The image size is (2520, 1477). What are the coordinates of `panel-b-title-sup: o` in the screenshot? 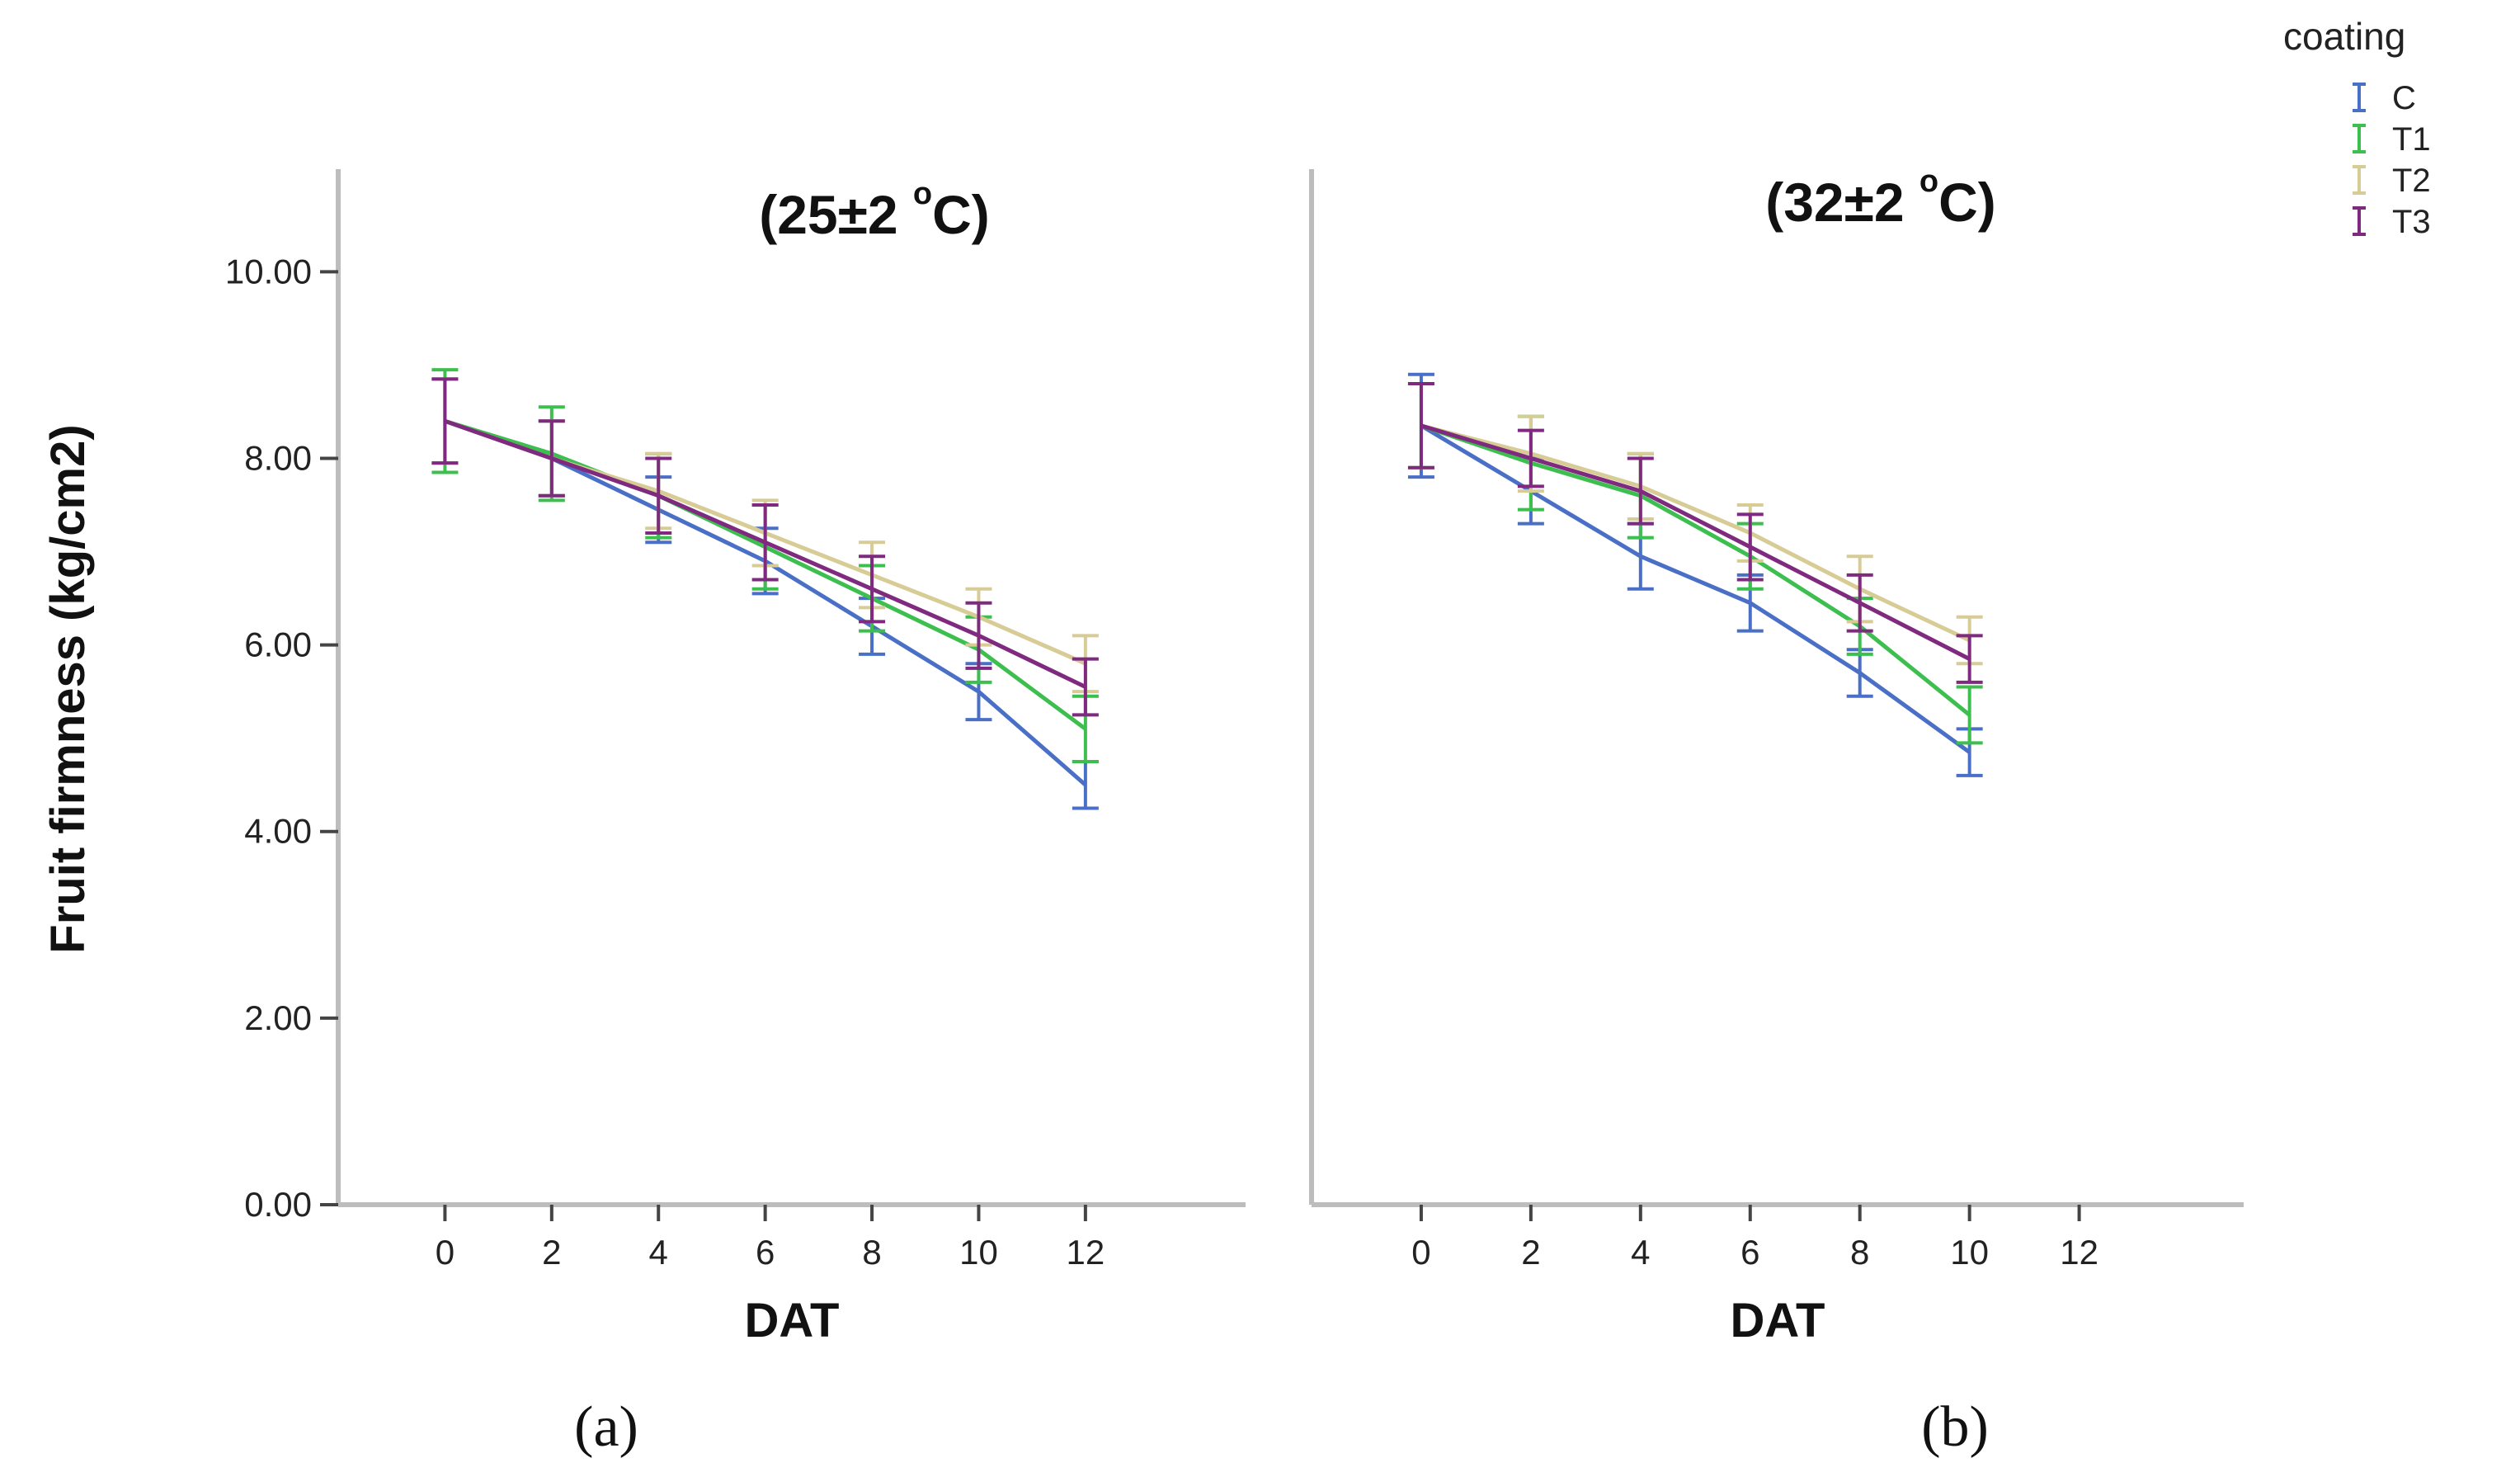 It's located at (1928, 181).